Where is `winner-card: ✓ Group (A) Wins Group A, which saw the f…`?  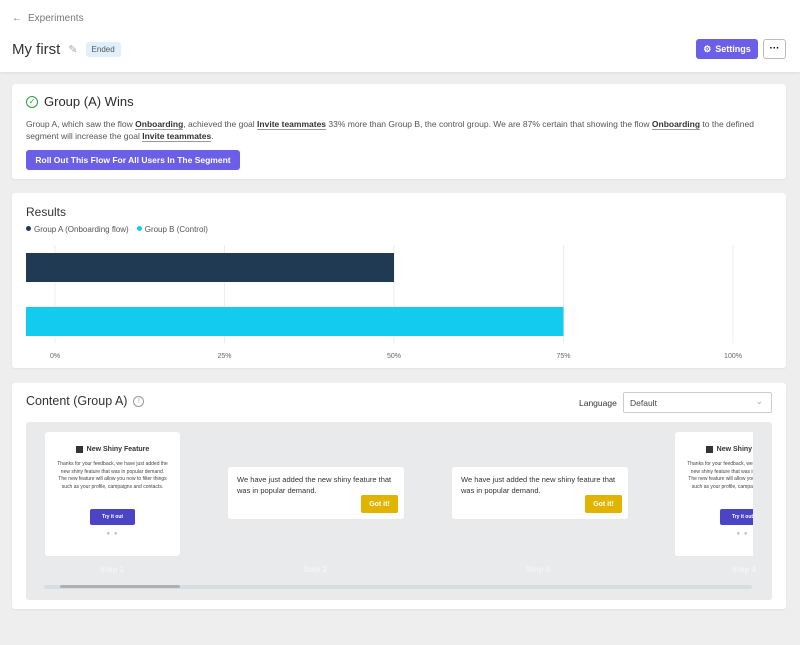 winner-card: ✓ Group (A) Wins Group A, which saw the f… is located at coordinates (399, 131).